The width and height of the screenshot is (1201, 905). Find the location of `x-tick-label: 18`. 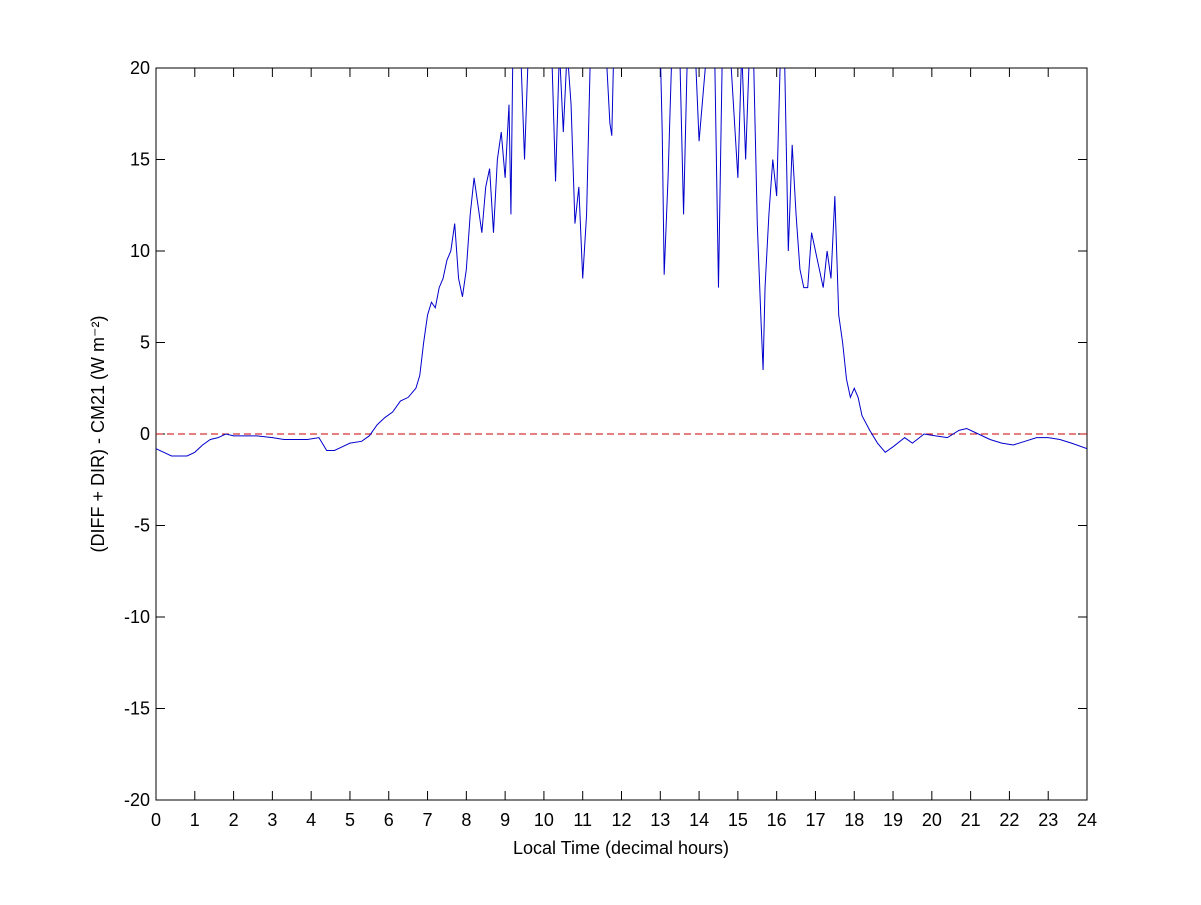

x-tick-label: 18 is located at coordinates (854, 820).